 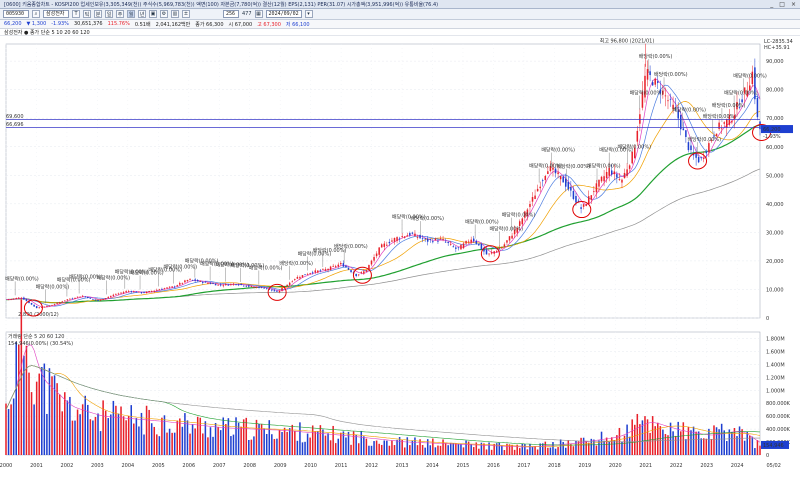 I want to click on zoom-icon: ±, so click(x=186, y=14).